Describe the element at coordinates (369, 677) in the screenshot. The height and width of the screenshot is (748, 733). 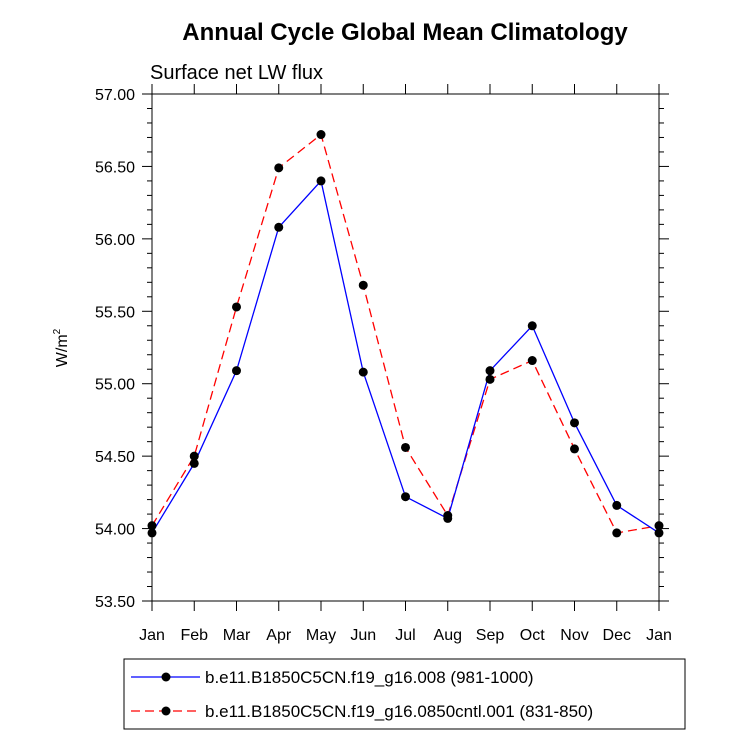
I see `legend-label: b.e11.B1850C5CN.f19_g16.008 (981-1000)` at that location.